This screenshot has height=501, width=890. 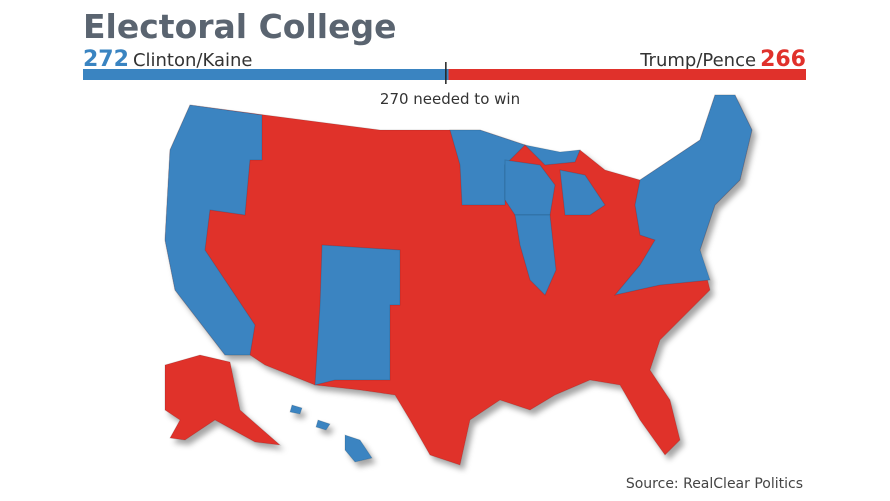 I want to click on clinton-bar, so click(x=266, y=74).